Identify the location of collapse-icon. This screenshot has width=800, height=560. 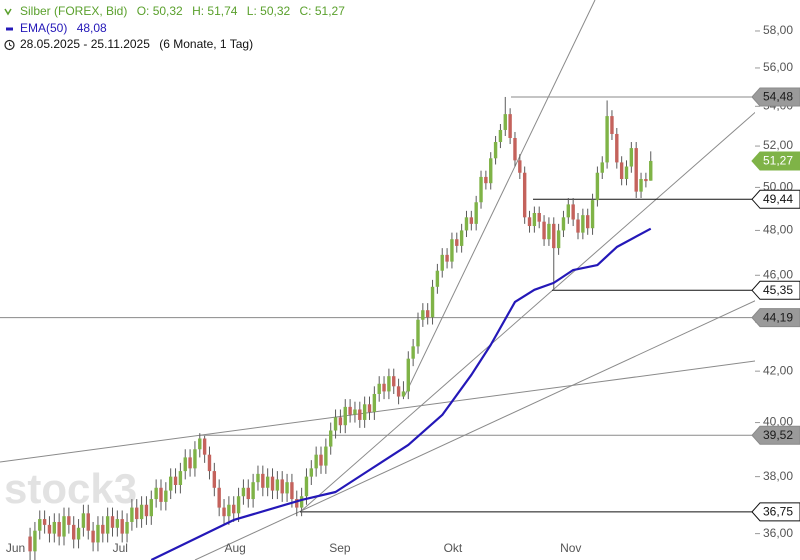
(8, 12).